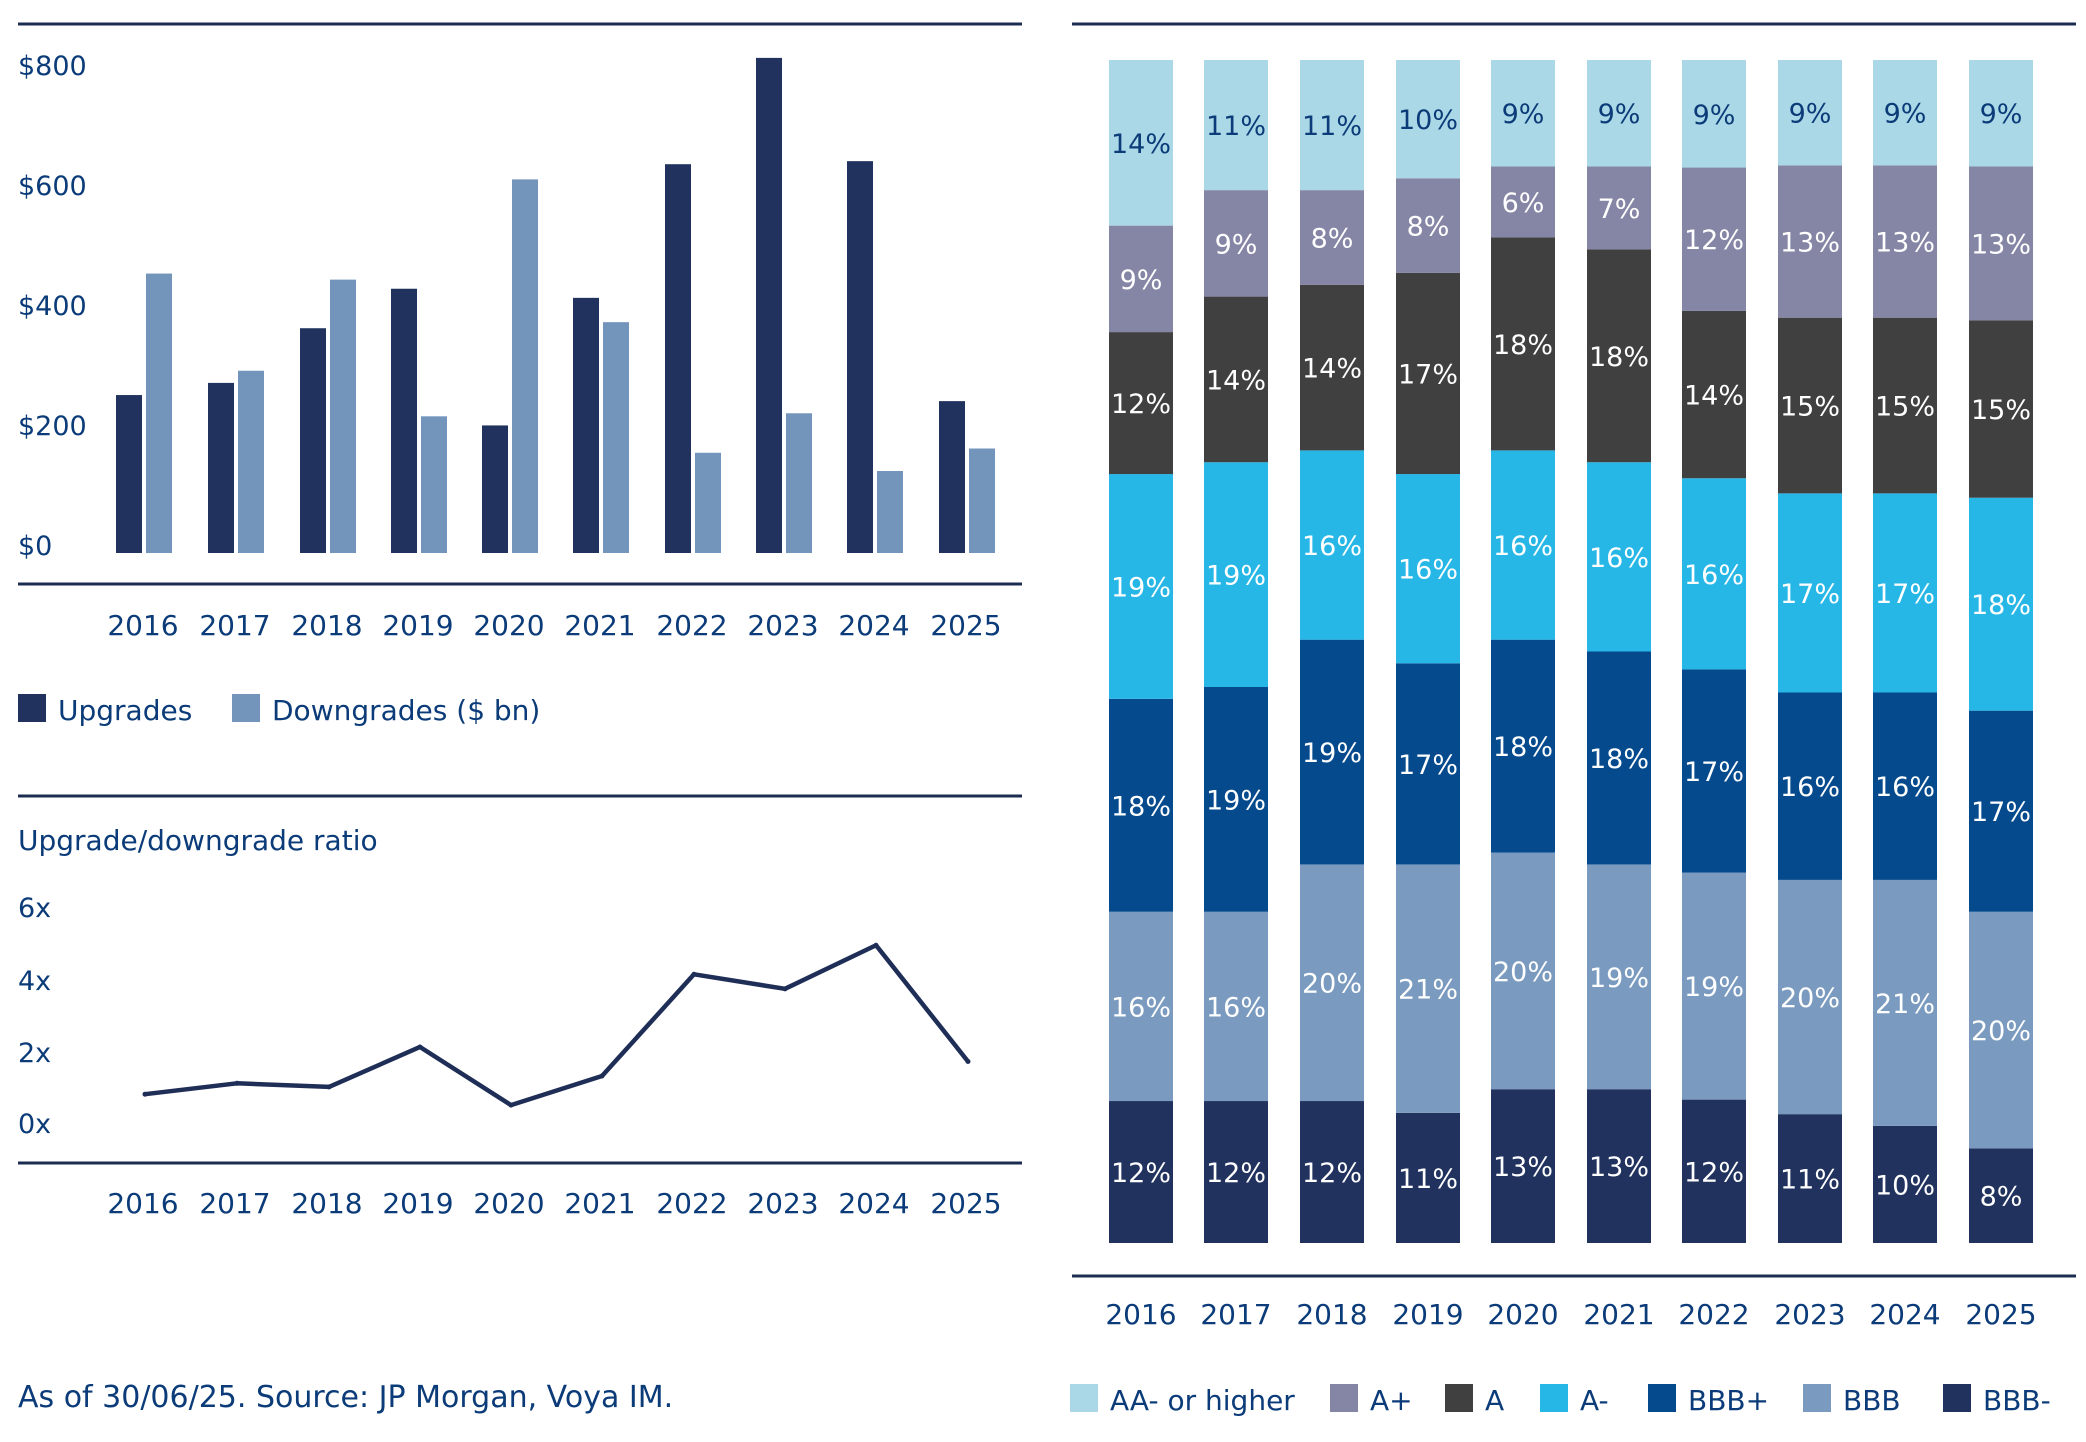 The height and width of the screenshot is (1442, 2086). Describe the element at coordinates (782, 625) in the screenshot. I see `chart1-xtick-label: 2023` at that location.